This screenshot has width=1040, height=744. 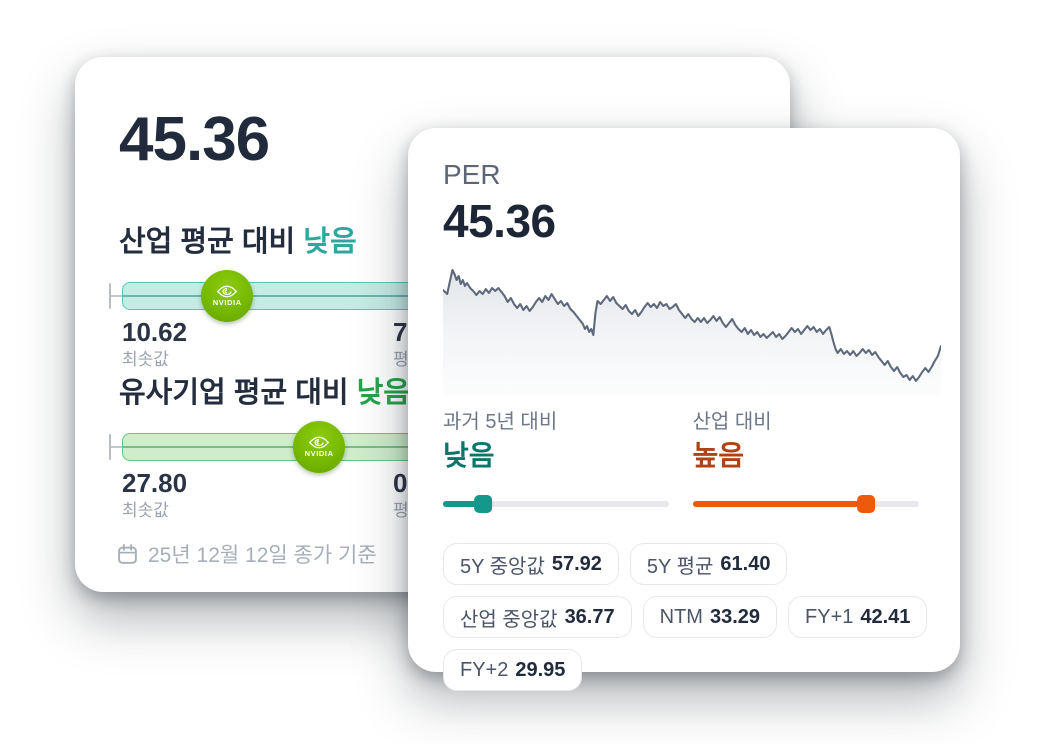 What do you see at coordinates (858, 617) in the screenshot?
I see `chip-fy1: FY+1 42.41` at bounding box center [858, 617].